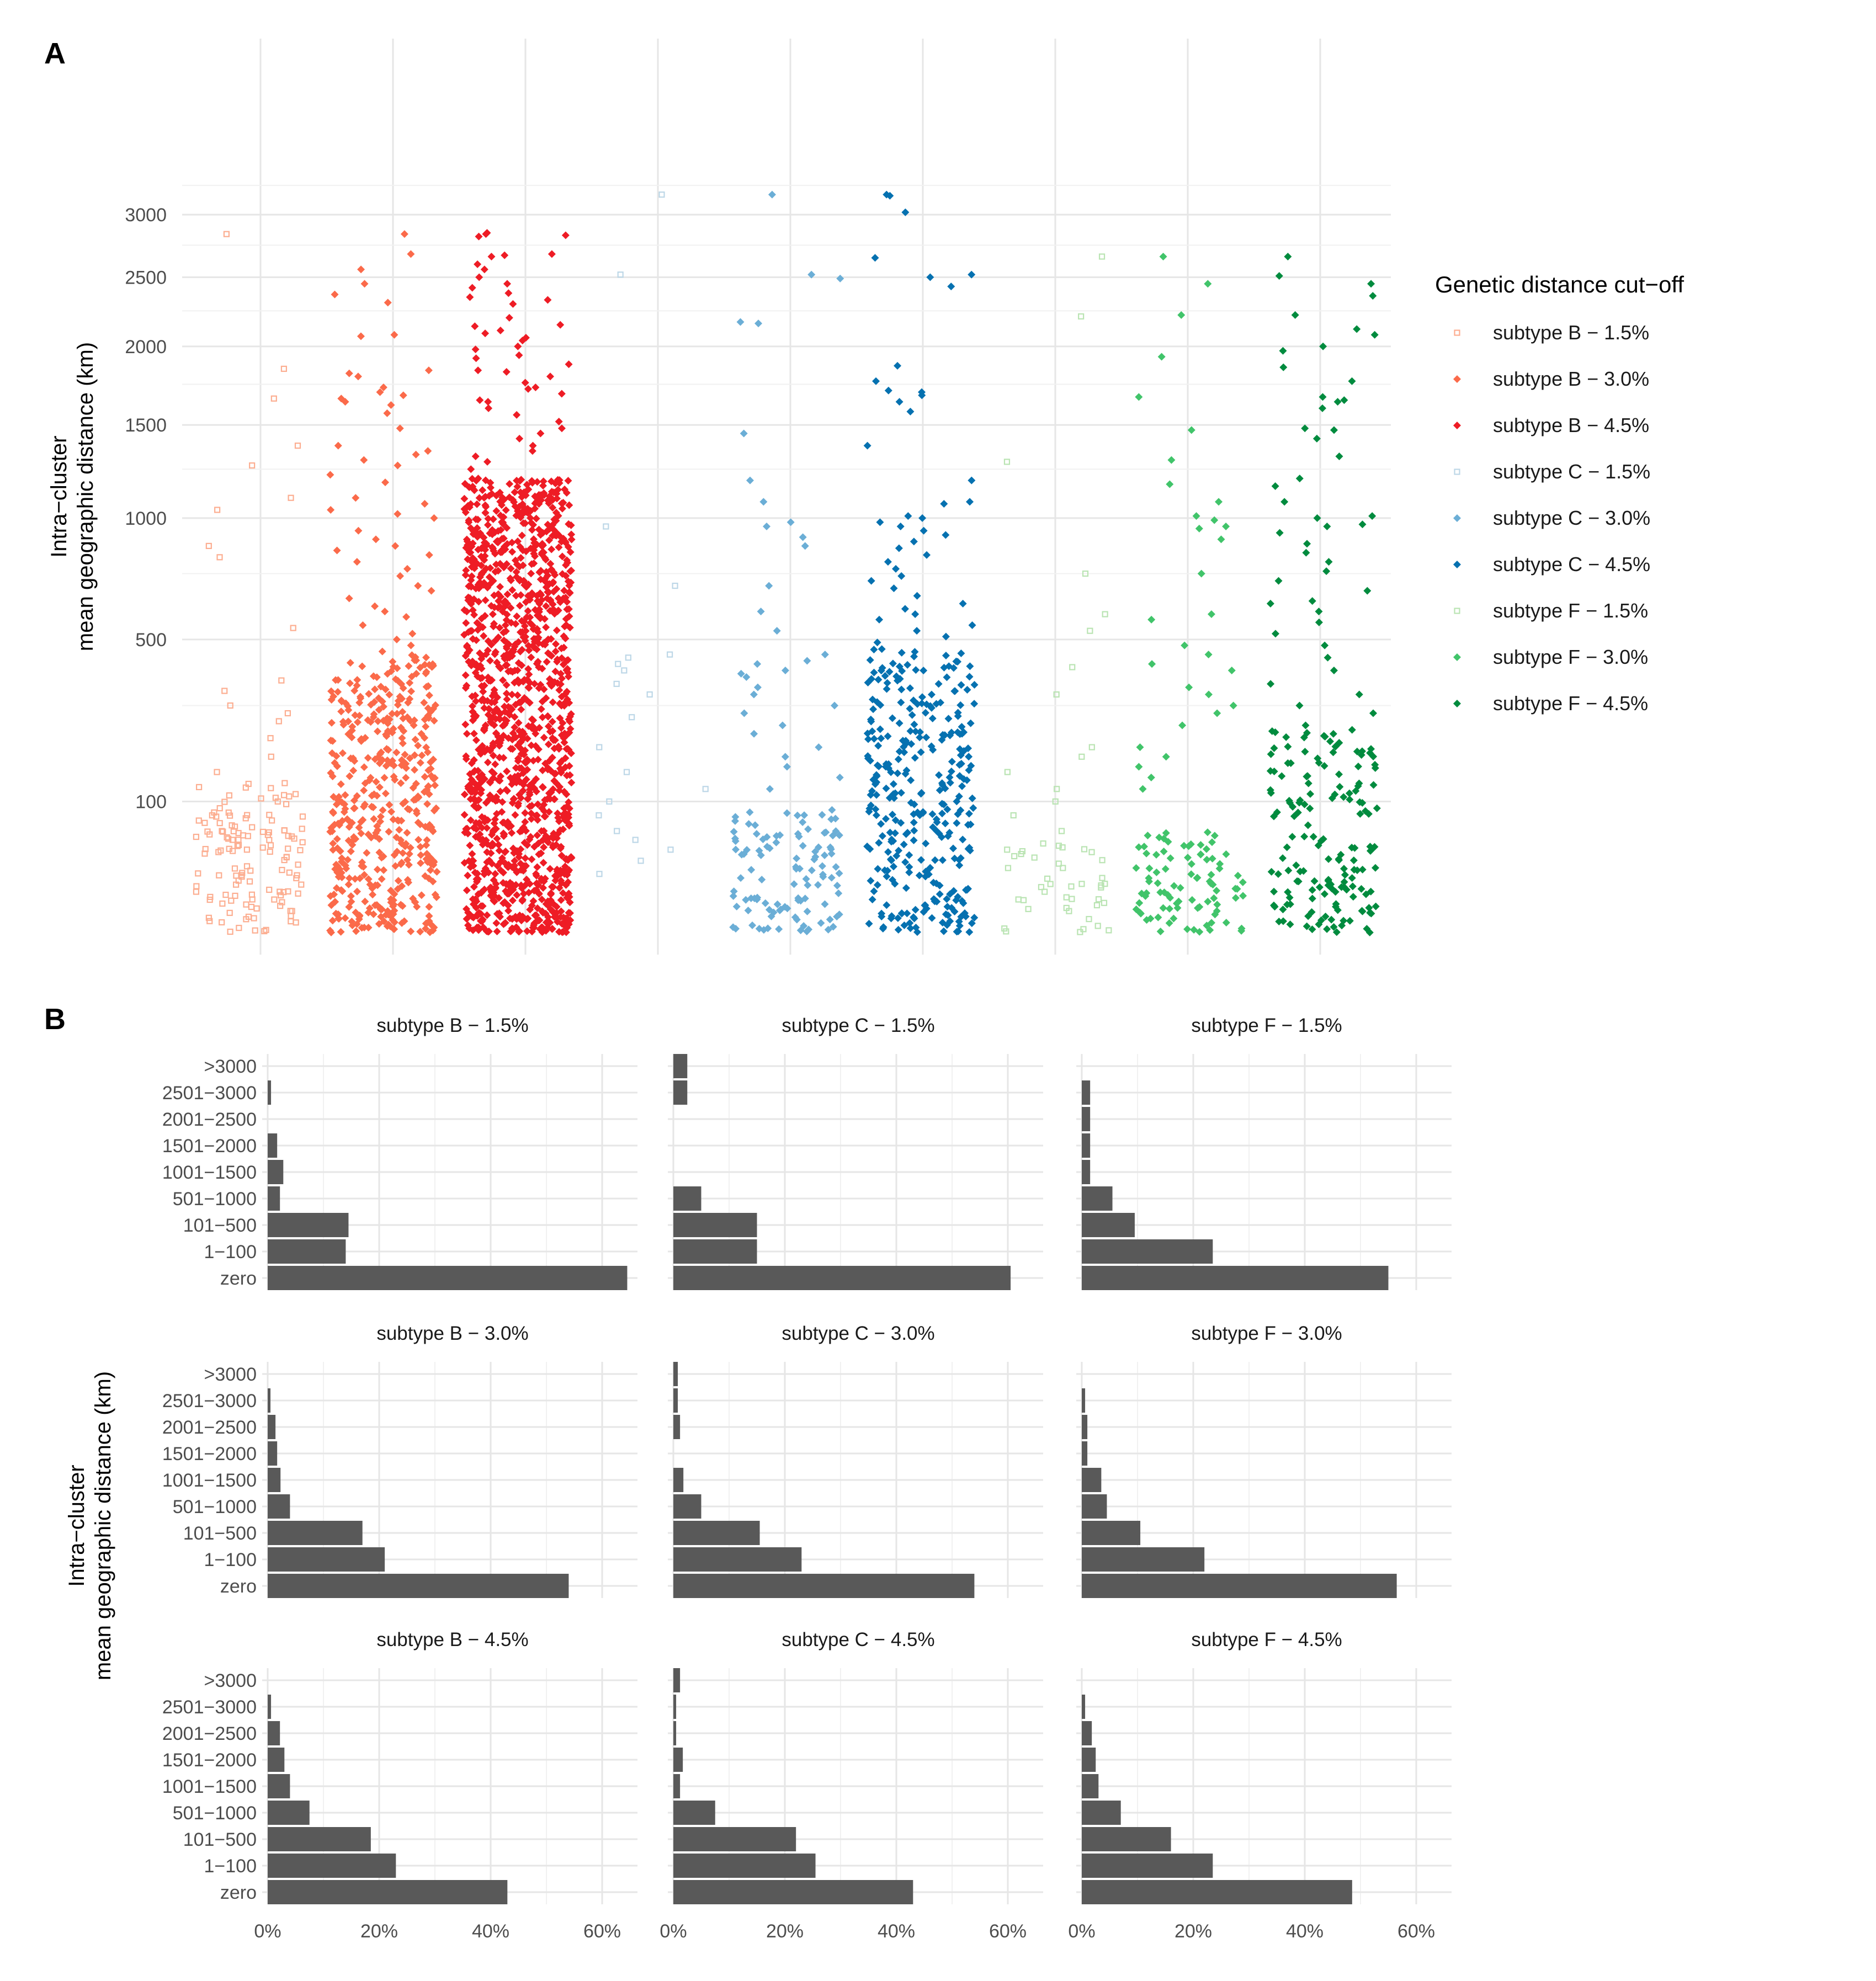 Image resolution: width=1876 pixels, height=1981 pixels. What do you see at coordinates (452, 1025) in the screenshot?
I see `facet-title: subtype B − 1.5%` at bounding box center [452, 1025].